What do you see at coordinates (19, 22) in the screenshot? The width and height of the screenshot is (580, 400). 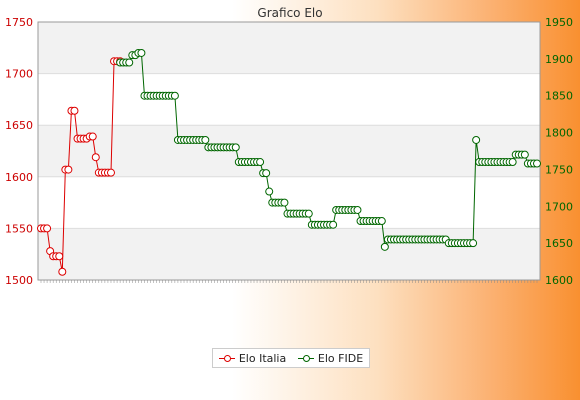 I see `left-tick-label: 1750` at bounding box center [19, 22].